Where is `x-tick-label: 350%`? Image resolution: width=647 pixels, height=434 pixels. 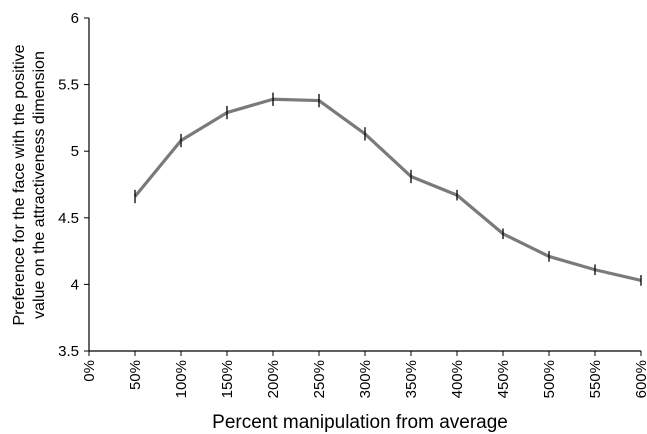 x-tick-label: 350% is located at coordinates (411, 379).